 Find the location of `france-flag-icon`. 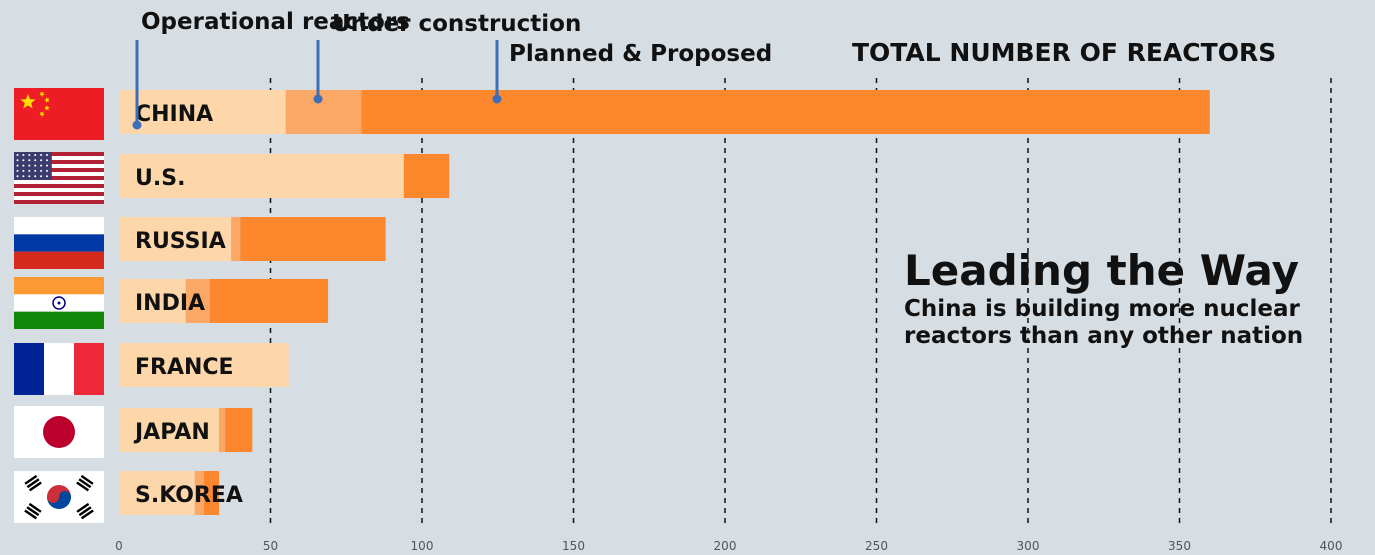

france-flag-icon is located at coordinates (59, 369).